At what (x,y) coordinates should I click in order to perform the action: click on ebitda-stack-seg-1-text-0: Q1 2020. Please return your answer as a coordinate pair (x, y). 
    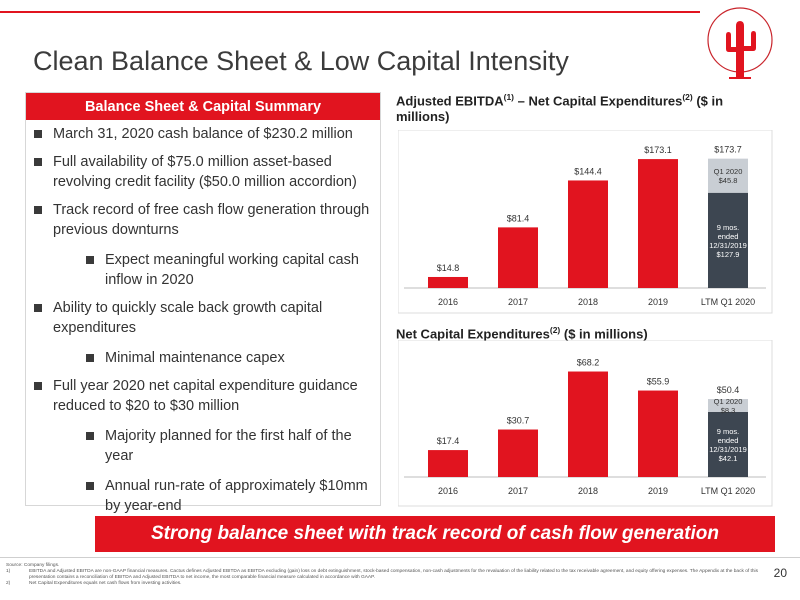
    Looking at the image, I should click on (728, 171).